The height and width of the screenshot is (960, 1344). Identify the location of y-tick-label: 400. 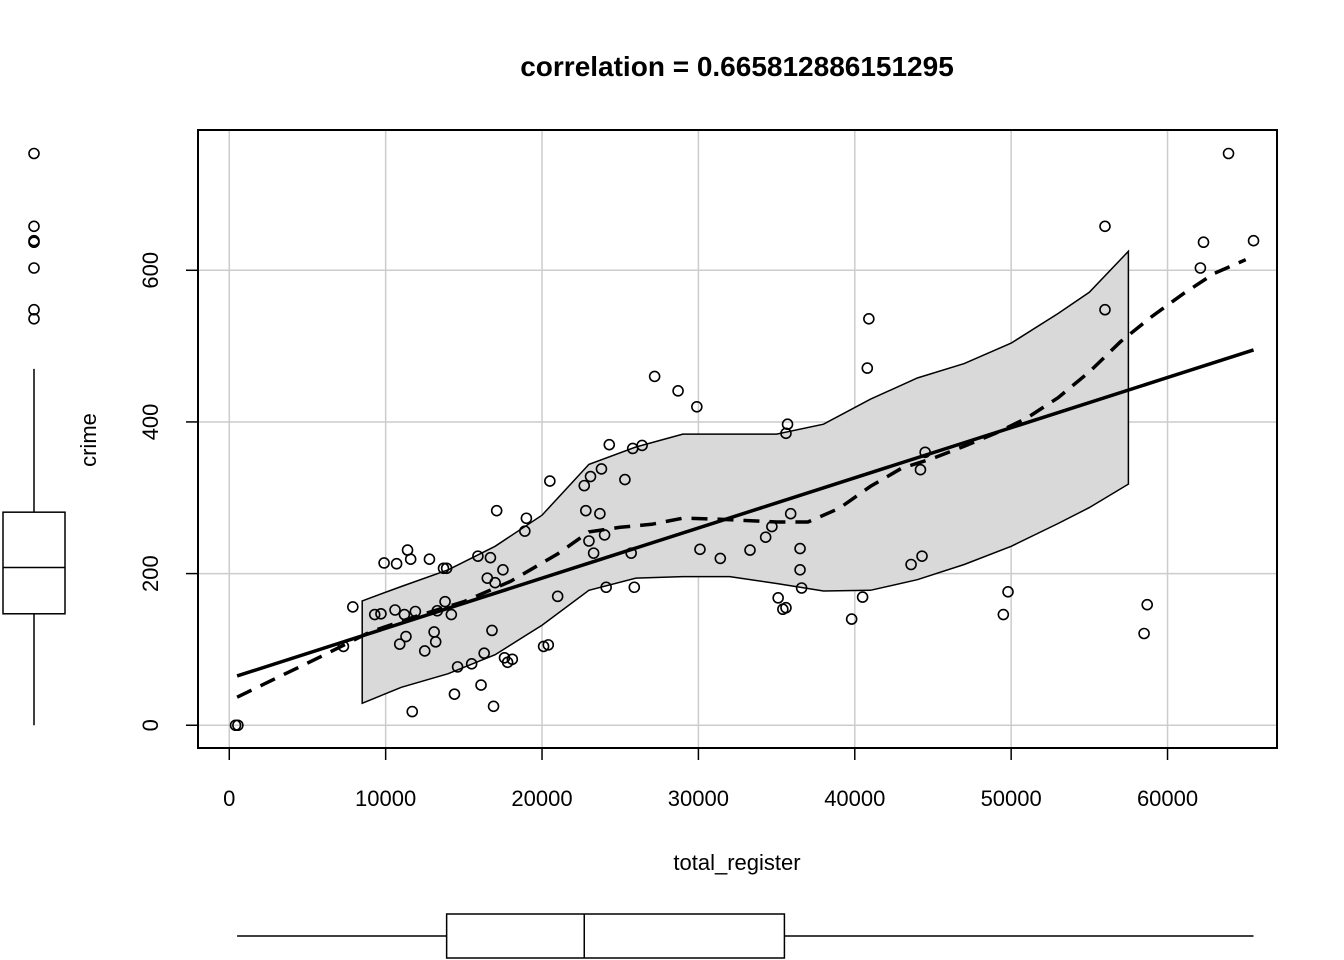
(150, 422).